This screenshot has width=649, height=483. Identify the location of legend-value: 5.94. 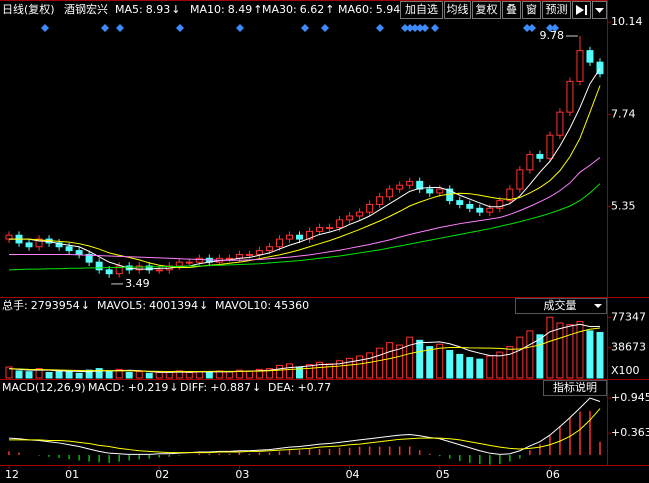
(388, 9).